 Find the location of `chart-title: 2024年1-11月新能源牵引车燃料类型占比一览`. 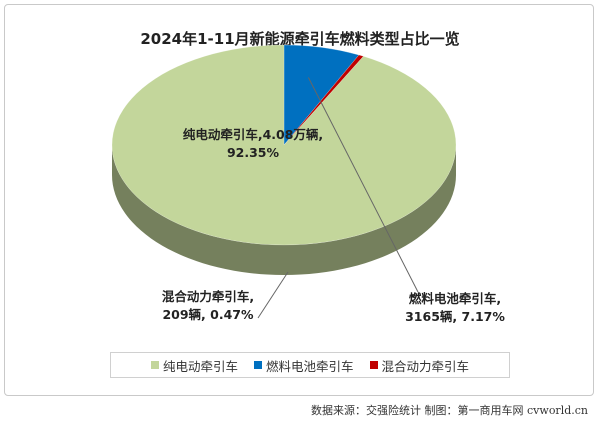

chart-title: 2024年1-11月新能源牵引车燃料类型占比一览 is located at coordinates (300, 39).